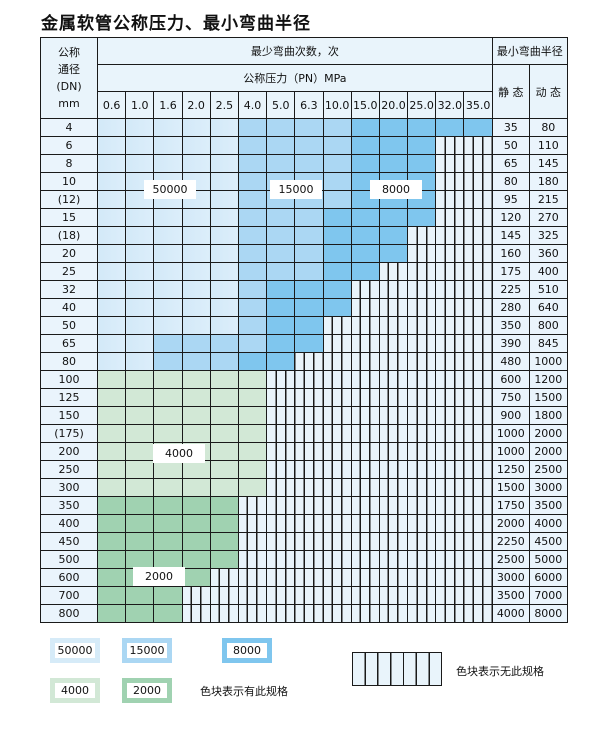  Describe the element at coordinates (510, 577) in the screenshot. I see `static-radius-cell: 3000` at that location.